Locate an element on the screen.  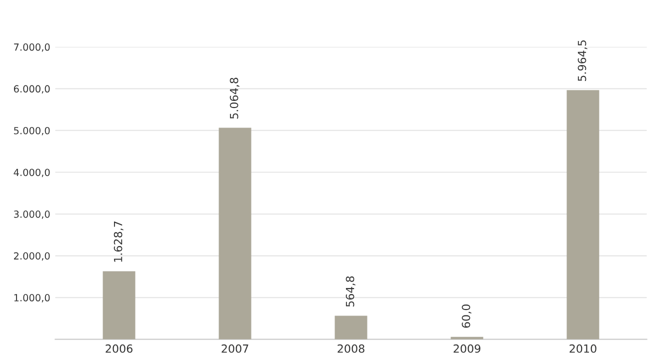
y-tick-label: 2.000,0 is located at coordinates (32, 256).